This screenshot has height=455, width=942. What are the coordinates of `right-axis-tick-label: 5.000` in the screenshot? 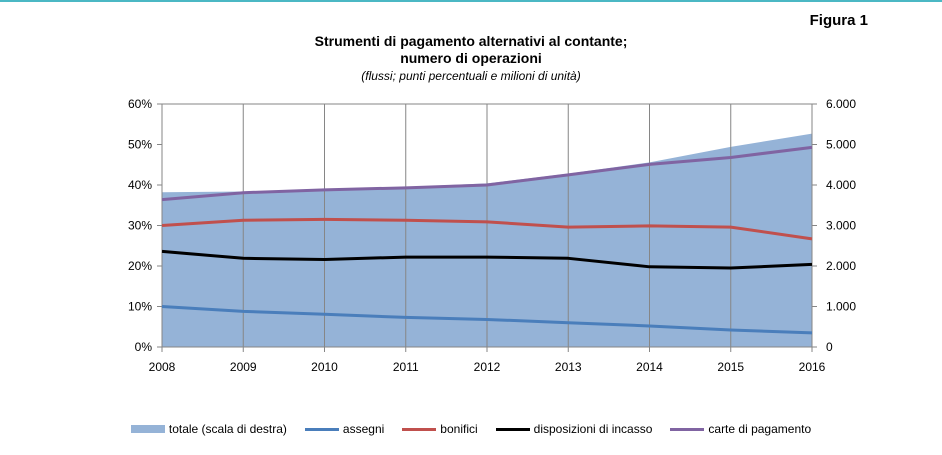 It's located at (841, 145).